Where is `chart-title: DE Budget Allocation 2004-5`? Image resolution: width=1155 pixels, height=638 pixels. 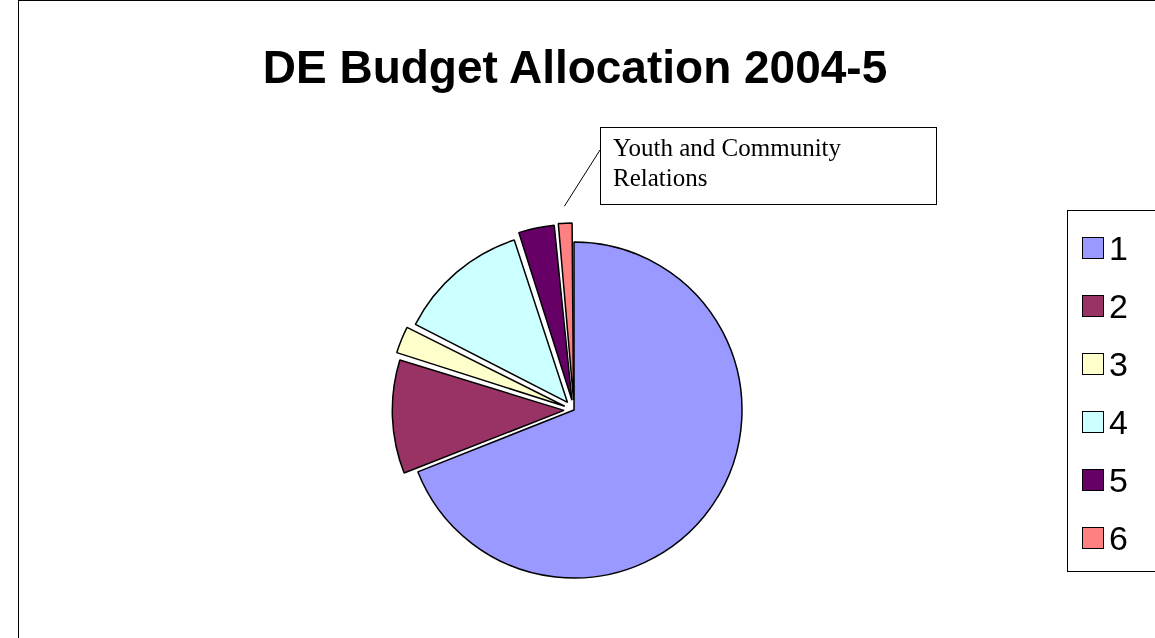
chart-title: DE Budget Allocation 2004-5 is located at coordinates (575, 67).